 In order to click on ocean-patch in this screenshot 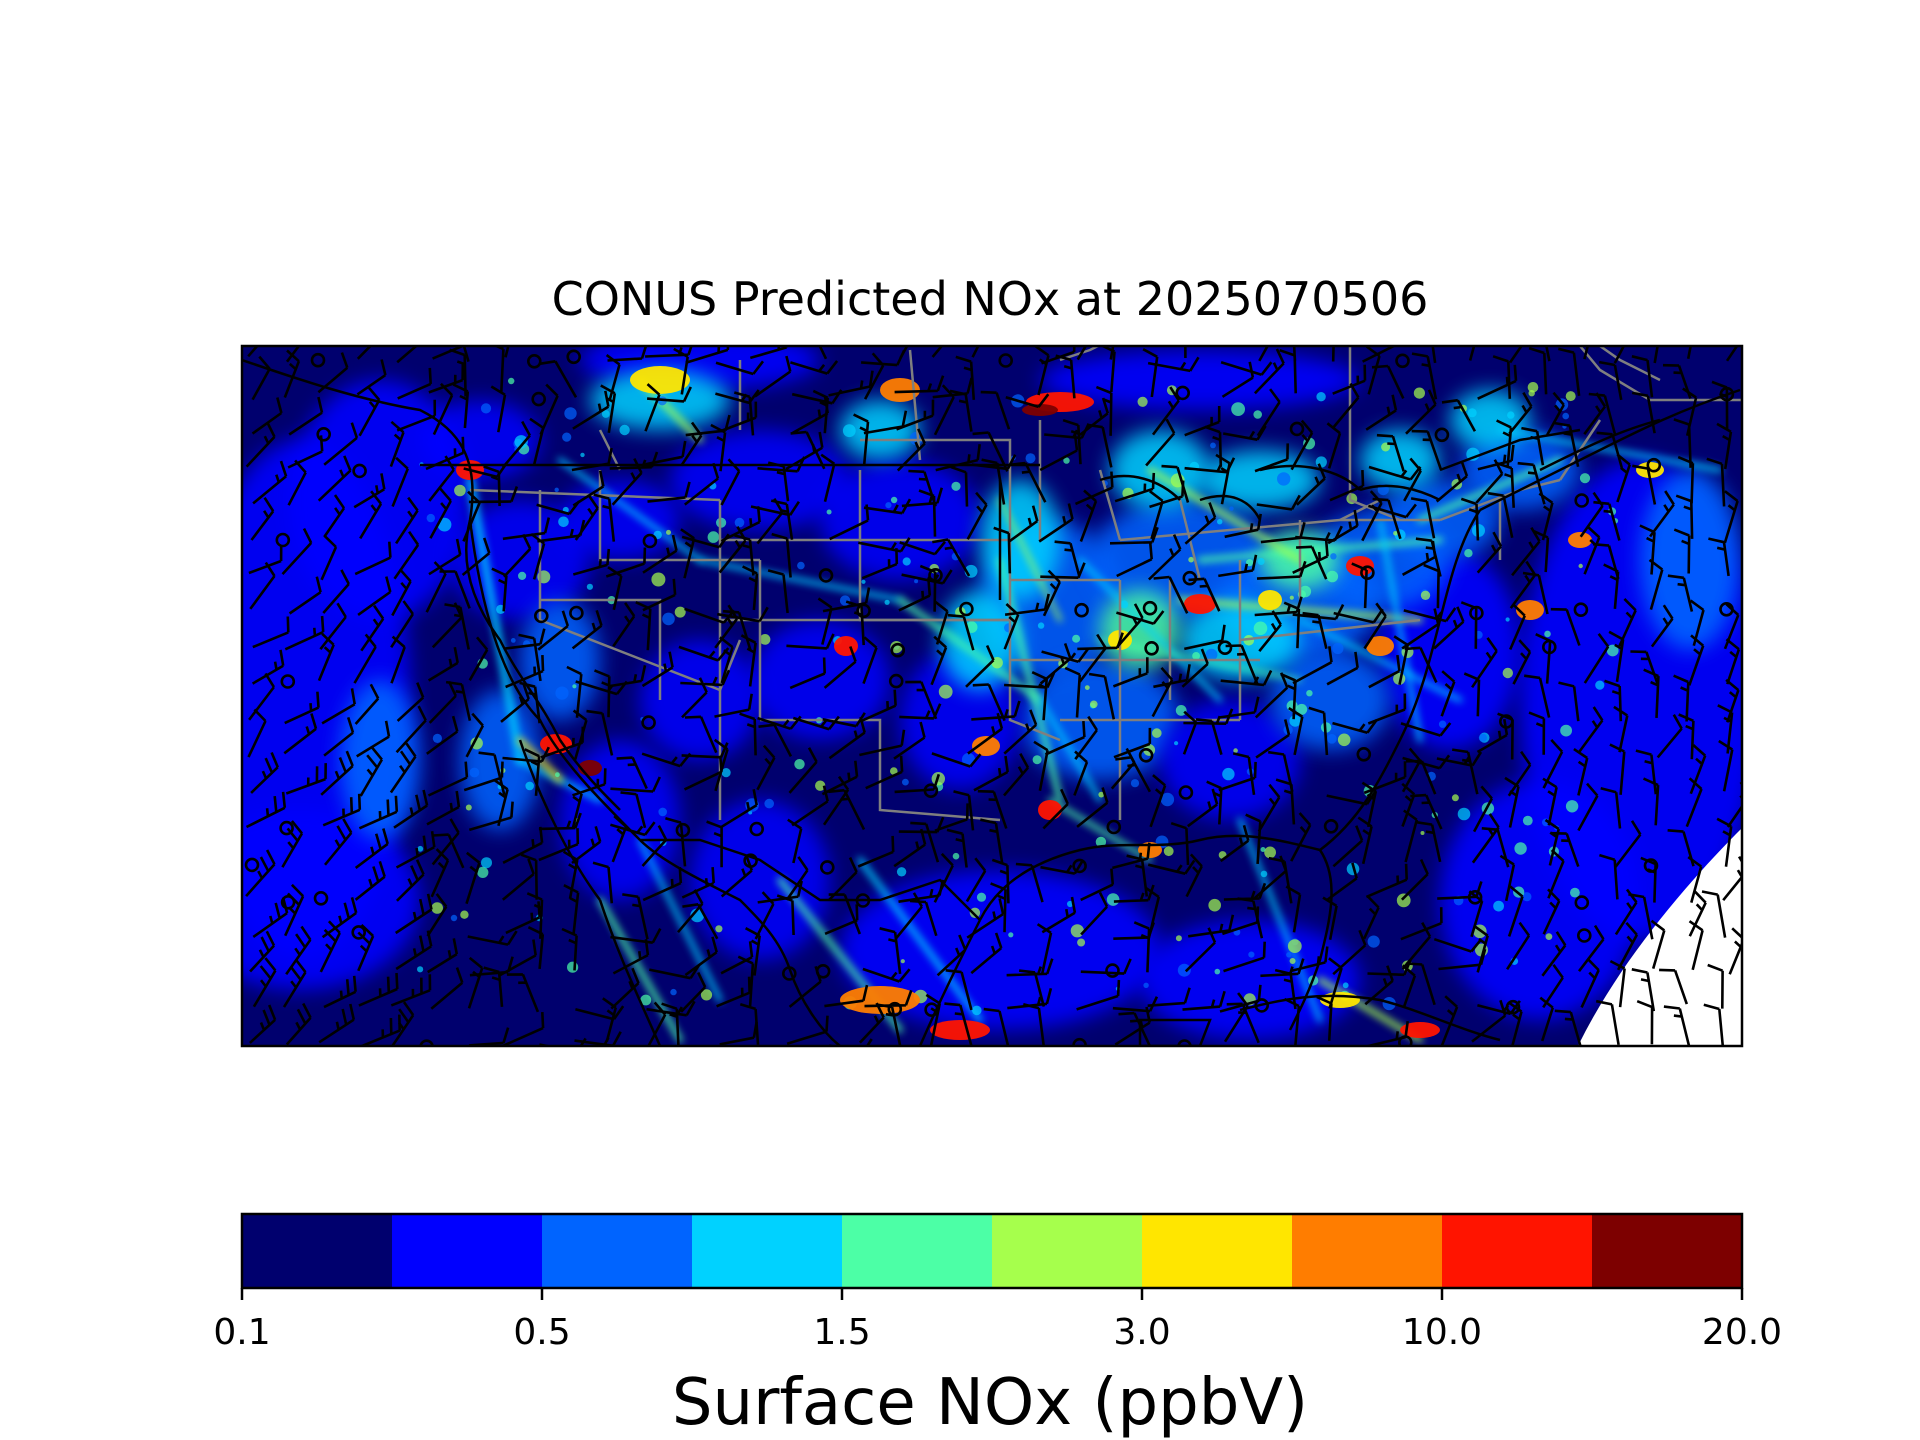, I will do `click(1250, 980)`.